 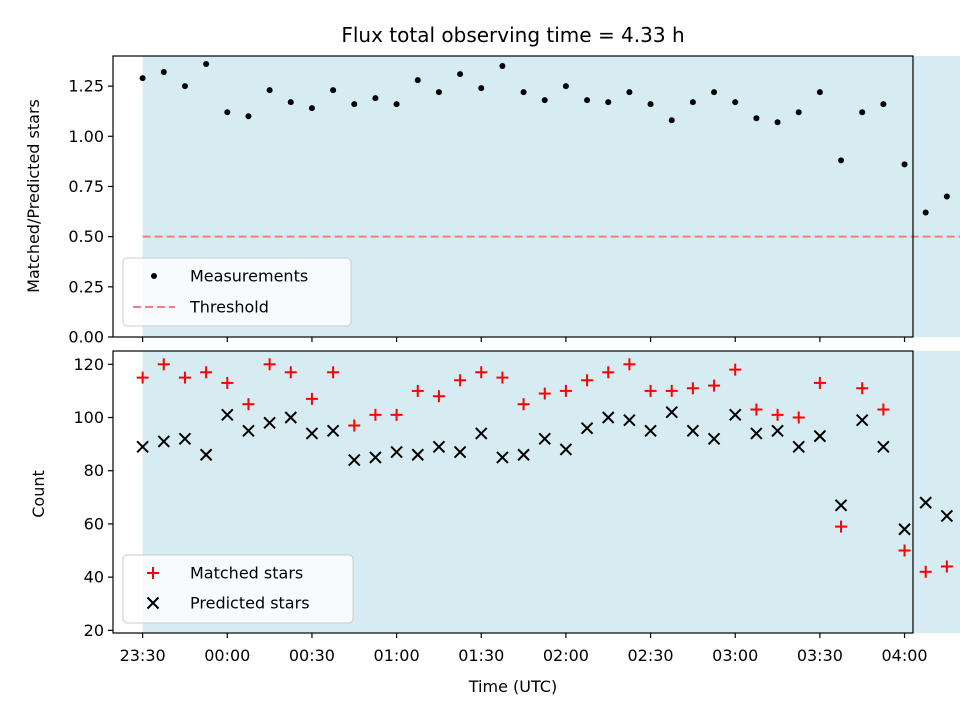 I want to click on y-tick-label: 100, so click(x=88, y=417).